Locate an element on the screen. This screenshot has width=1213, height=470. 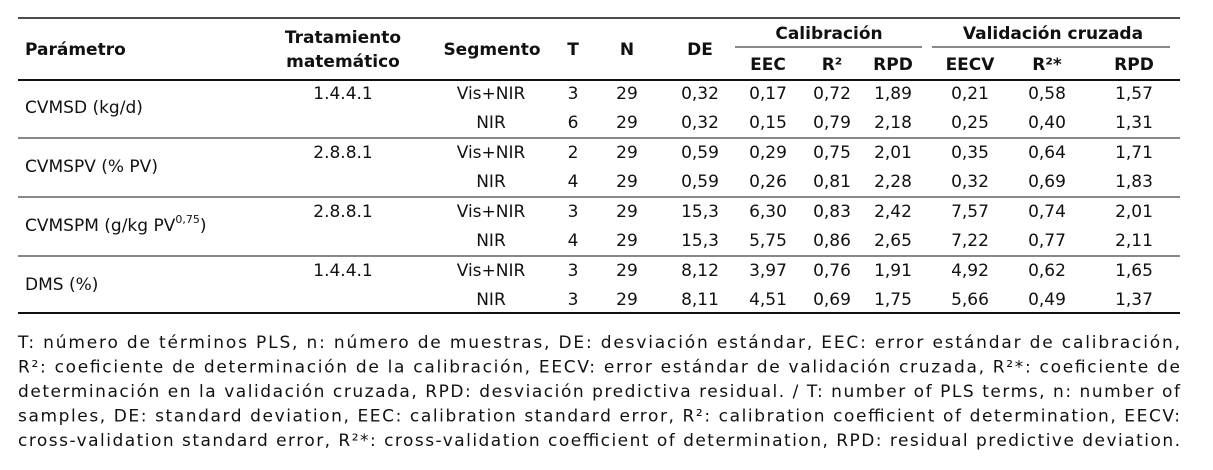
cell: 5,66 is located at coordinates (970, 300).